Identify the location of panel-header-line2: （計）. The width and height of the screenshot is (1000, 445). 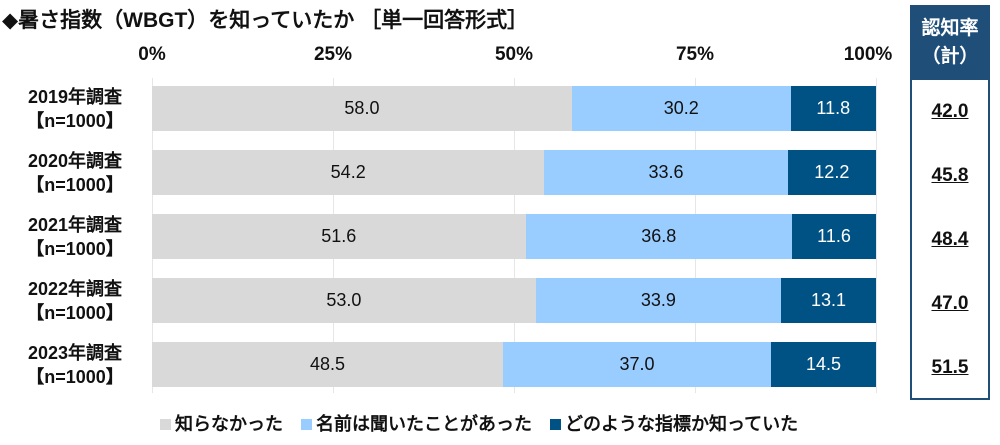
(950, 56).